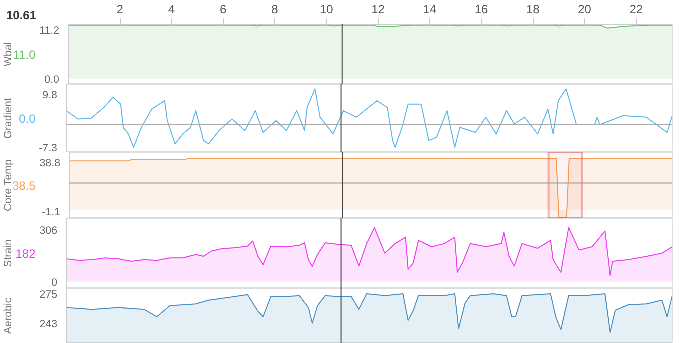 This screenshot has height=343, width=690. What do you see at coordinates (27, 119) in the screenshot?
I see `text: 0.0` at bounding box center [27, 119].